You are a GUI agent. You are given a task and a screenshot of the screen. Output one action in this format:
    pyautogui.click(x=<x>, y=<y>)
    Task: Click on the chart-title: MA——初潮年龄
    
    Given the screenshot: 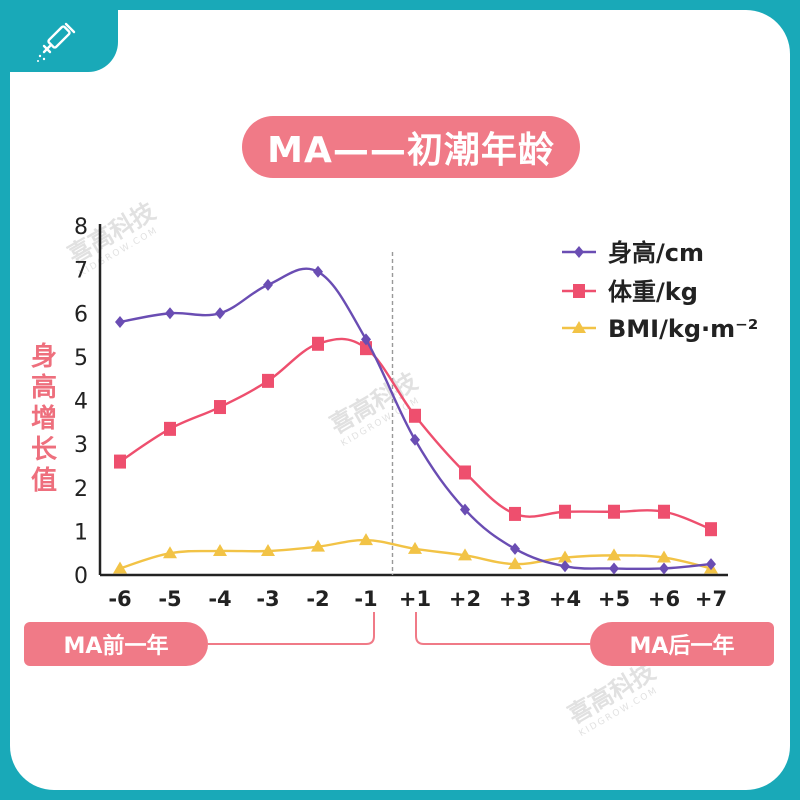 What is the action you would take?
    pyautogui.click(x=411, y=147)
    